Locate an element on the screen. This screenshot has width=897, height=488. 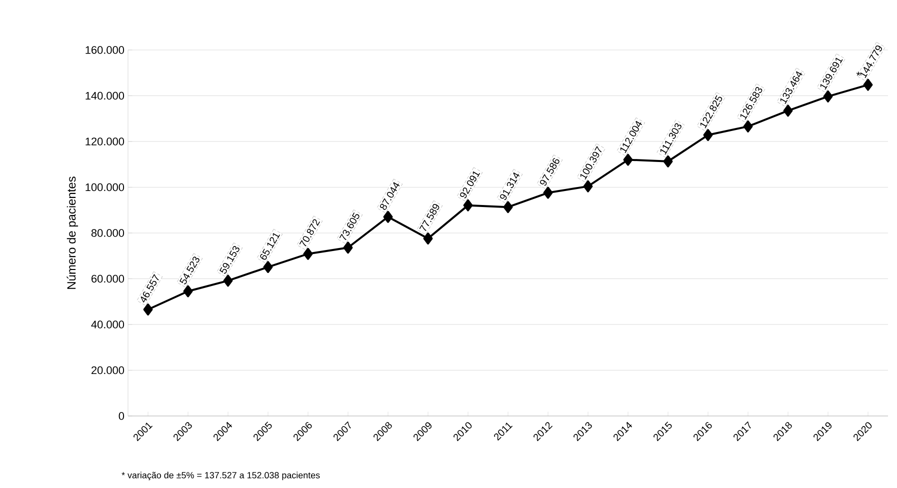
y-tick-label: 20.000 is located at coordinates (108, 370).